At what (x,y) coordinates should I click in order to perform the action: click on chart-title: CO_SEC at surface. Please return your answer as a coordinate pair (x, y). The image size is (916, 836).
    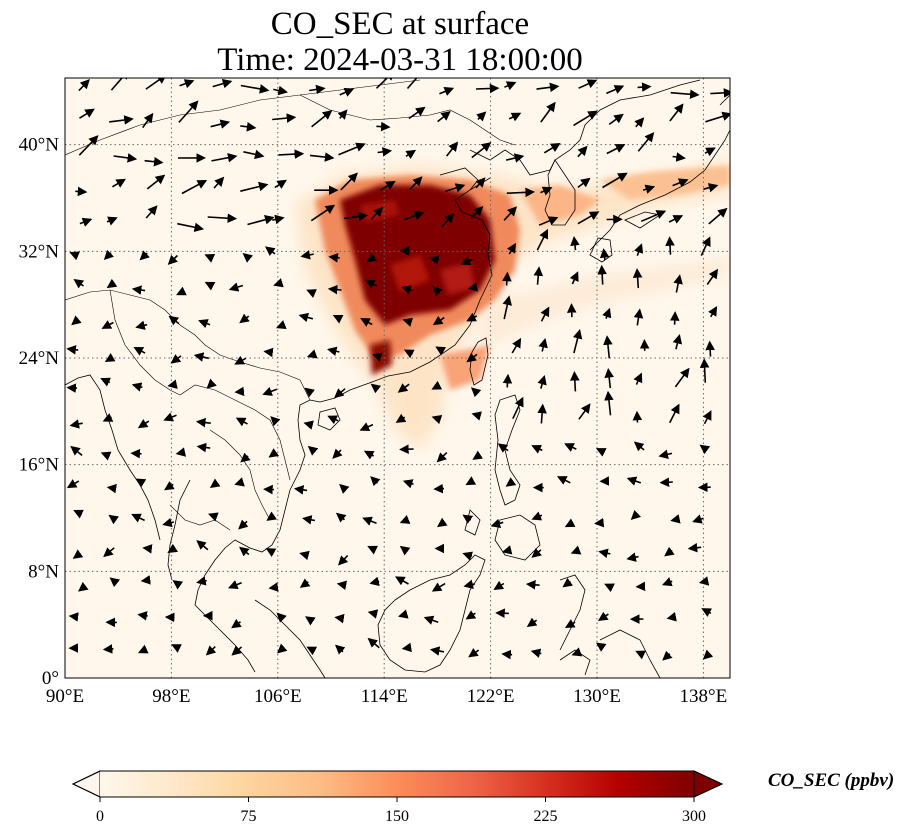
    Looking at the image, I should click on (400, 24).